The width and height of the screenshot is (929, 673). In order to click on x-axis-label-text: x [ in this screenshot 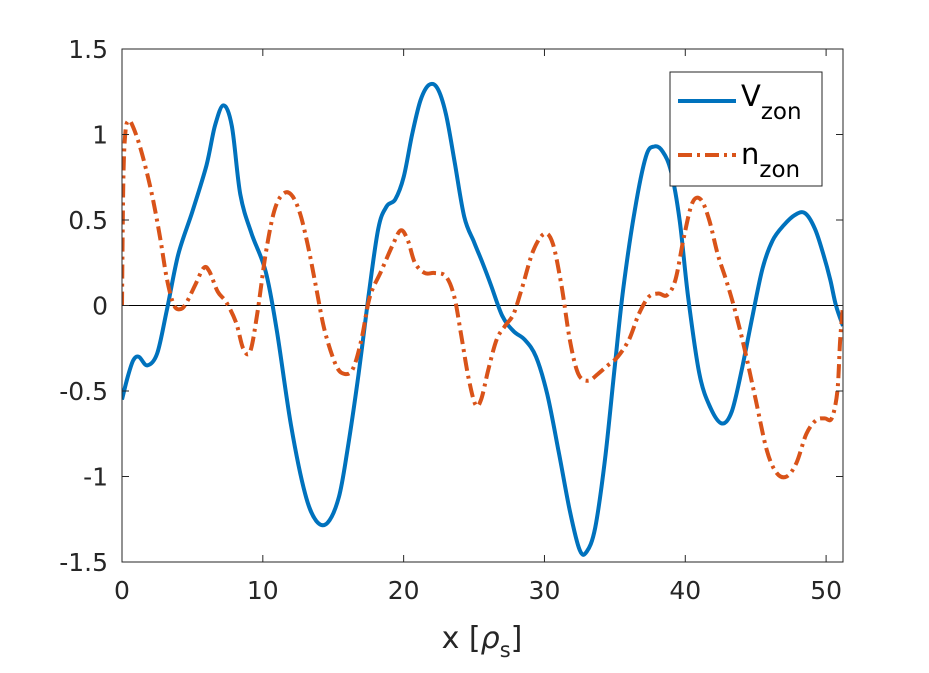, I will do `click(461, 638)`.